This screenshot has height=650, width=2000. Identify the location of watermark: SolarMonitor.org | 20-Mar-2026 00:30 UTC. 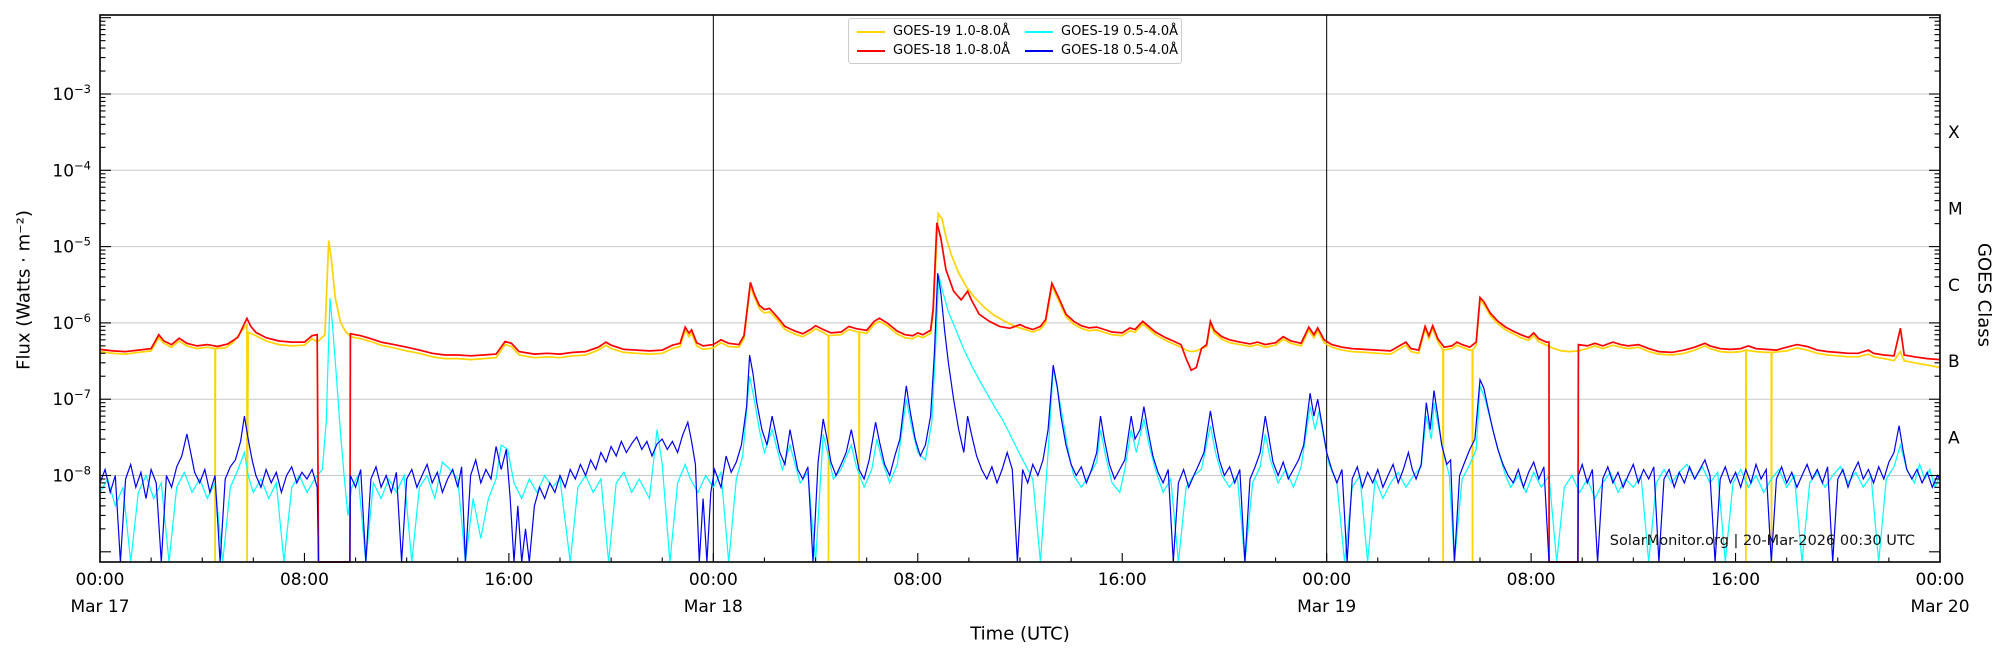
(1762, 541).